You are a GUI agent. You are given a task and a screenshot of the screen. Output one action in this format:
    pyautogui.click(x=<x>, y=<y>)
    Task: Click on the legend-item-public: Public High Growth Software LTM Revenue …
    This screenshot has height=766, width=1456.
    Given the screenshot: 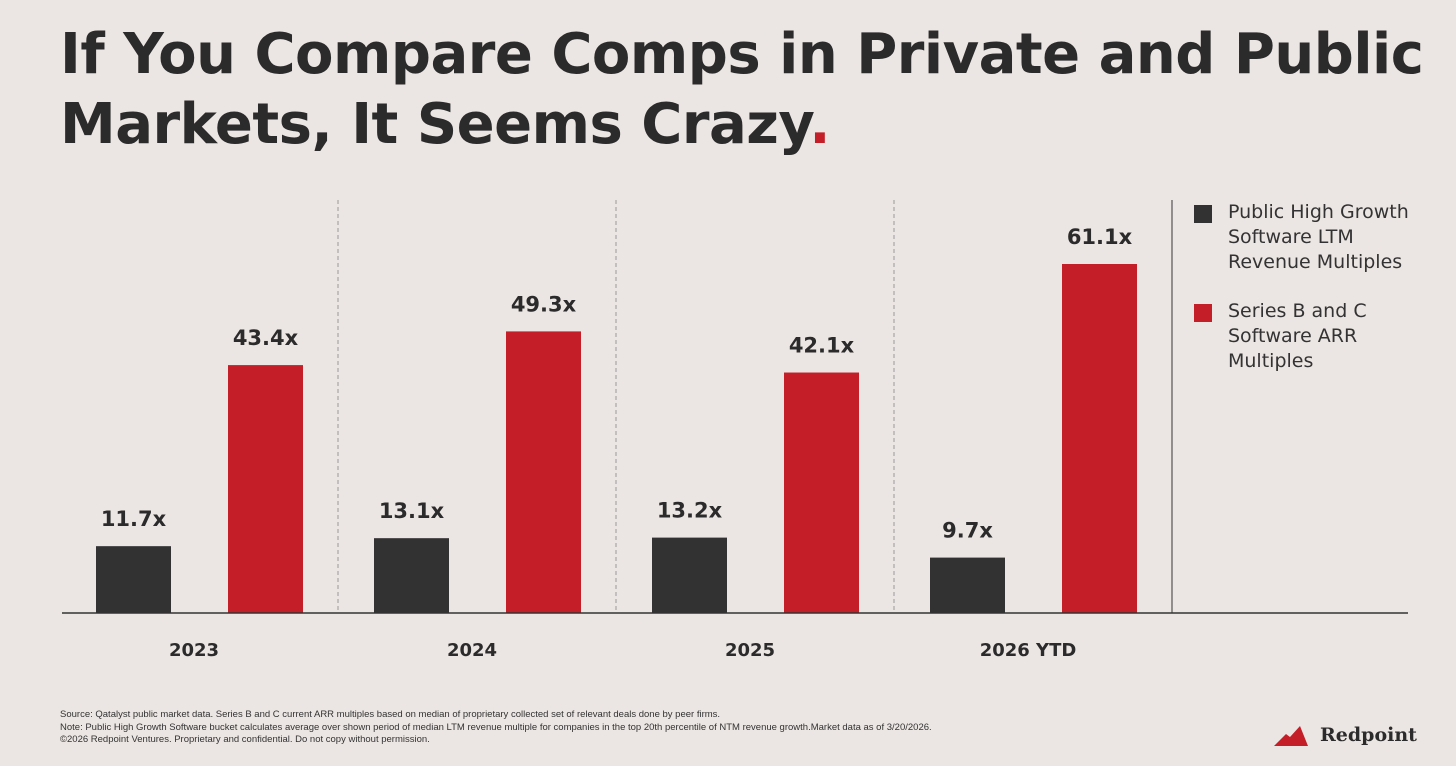 What is the action you would take?
    pyautogui.click(x=1324, y=237)
    